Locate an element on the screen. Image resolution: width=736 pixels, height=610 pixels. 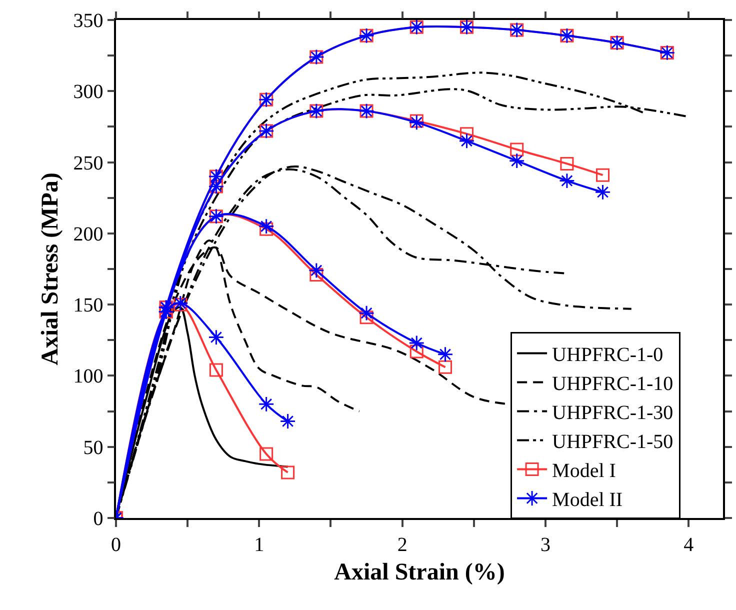
y-tick-label: 300 is located at coordinates (88, 92).